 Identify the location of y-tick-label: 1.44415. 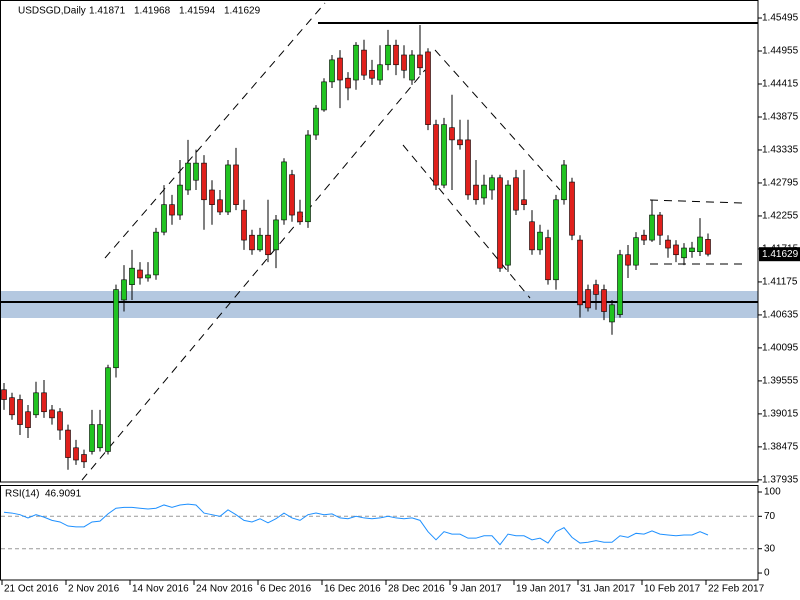
(780, 84).